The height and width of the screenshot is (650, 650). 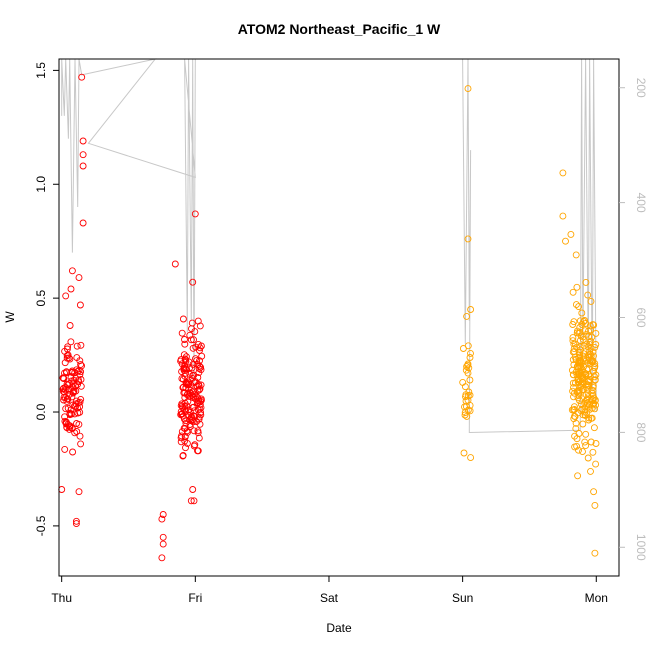 I want to click on depth-tick-label-1: 400, so click(x=641, y=203).